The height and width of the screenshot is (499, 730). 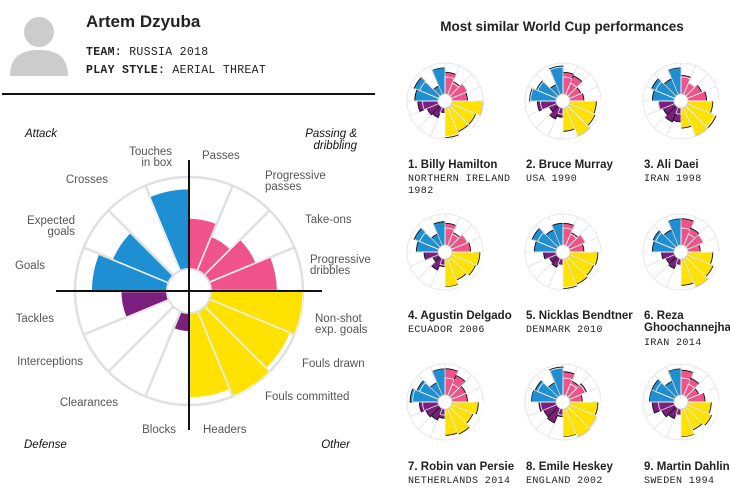 I want to click on quadrant-line: Passing &, so click(x=331, y=134).